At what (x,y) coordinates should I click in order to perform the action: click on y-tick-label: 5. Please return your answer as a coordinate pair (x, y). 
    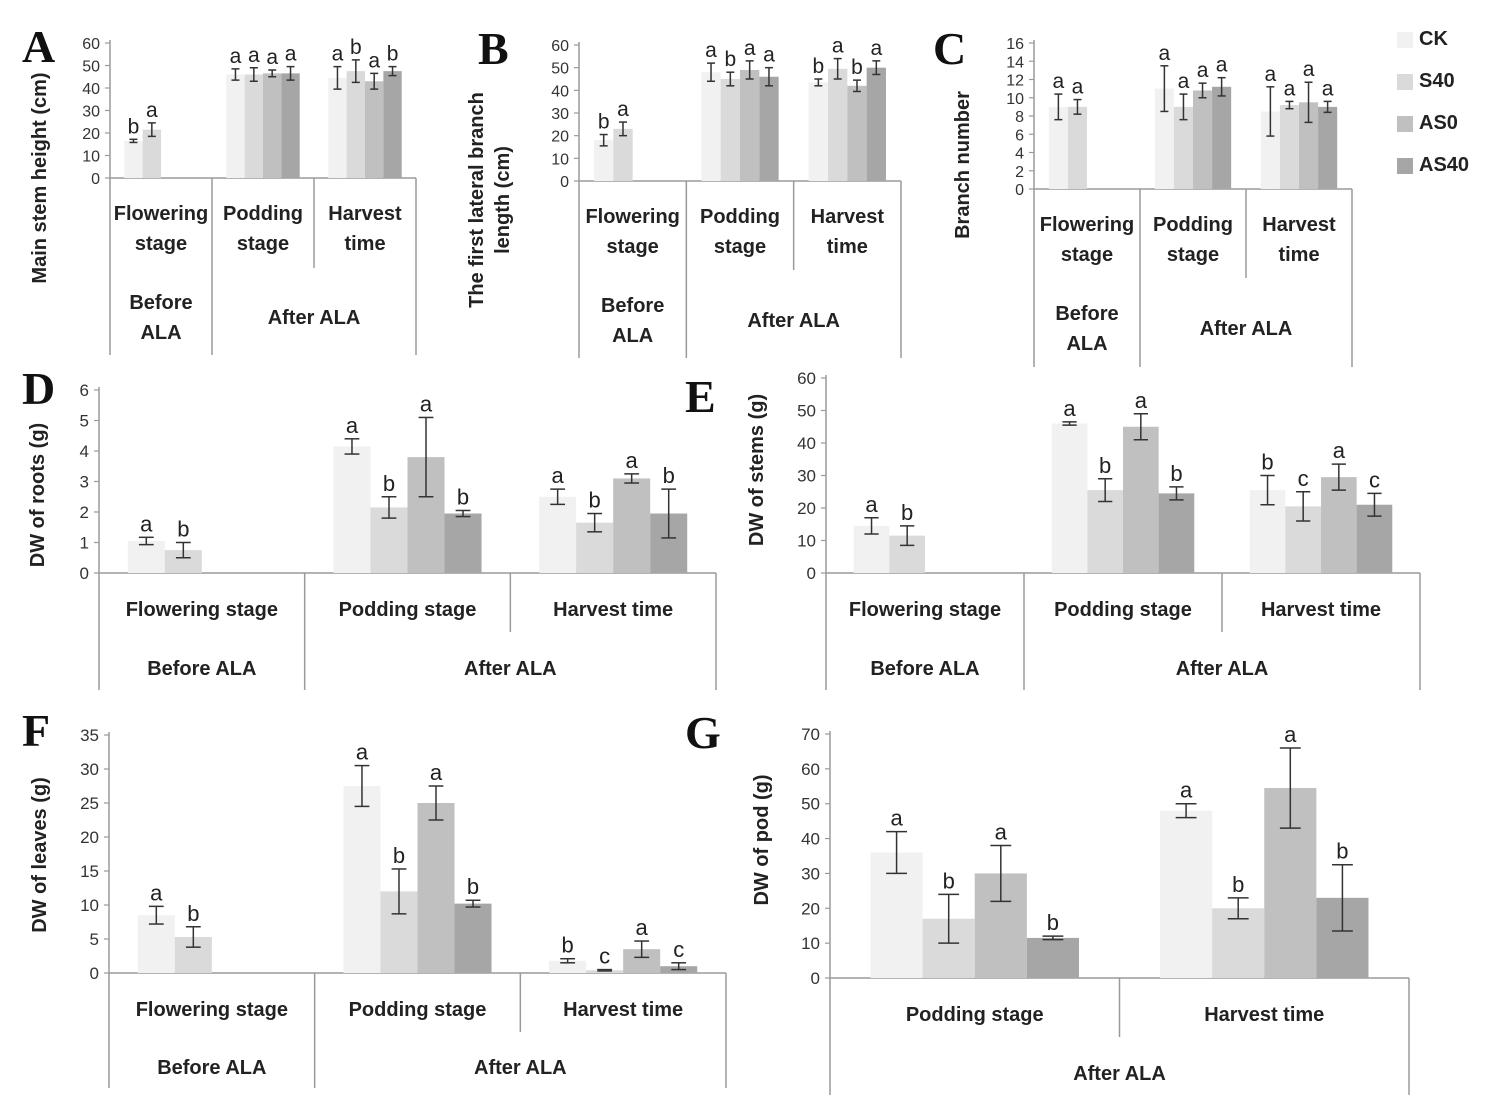
    Looking at the image, I should click on (94, 939).